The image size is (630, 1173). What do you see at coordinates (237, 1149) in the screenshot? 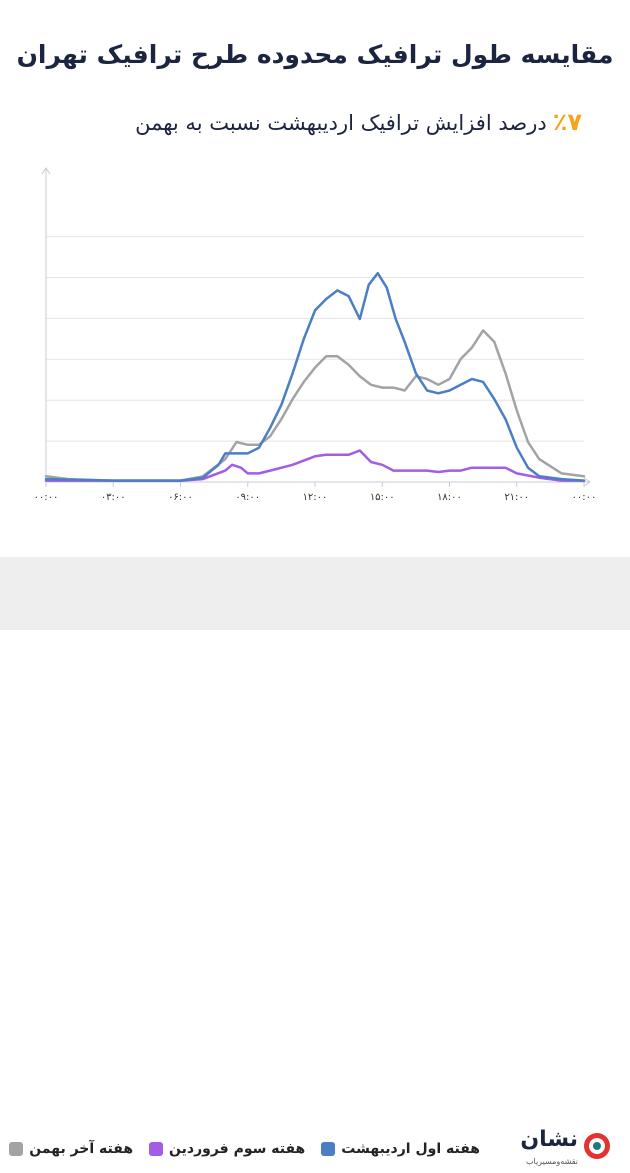
I see `legend-label: هفته سوم فروردین` at bounding box center [237, 1149].